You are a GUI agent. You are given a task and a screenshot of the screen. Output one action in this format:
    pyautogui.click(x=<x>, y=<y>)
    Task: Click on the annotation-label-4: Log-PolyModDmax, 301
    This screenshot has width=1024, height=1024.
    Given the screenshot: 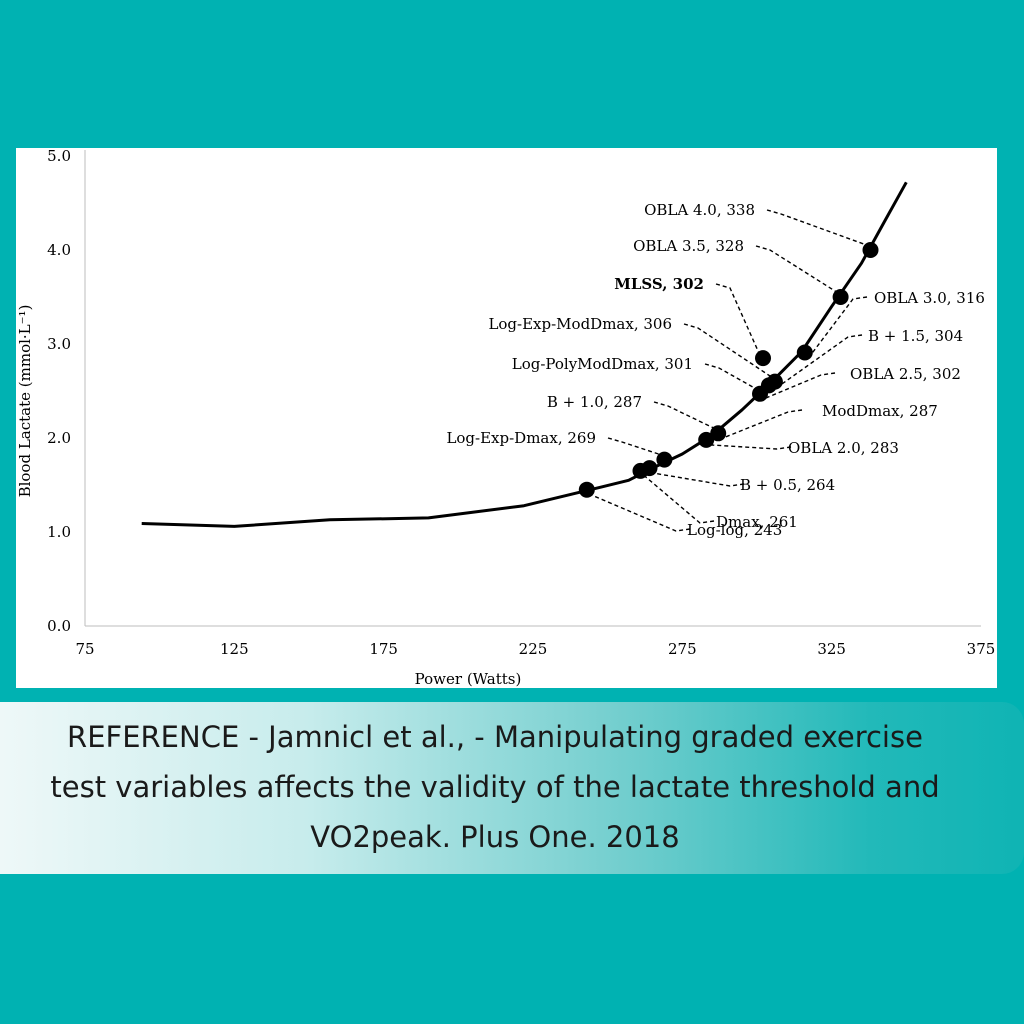 What is the action you would take?
    pyautogui.click(x=602, y=364)
    